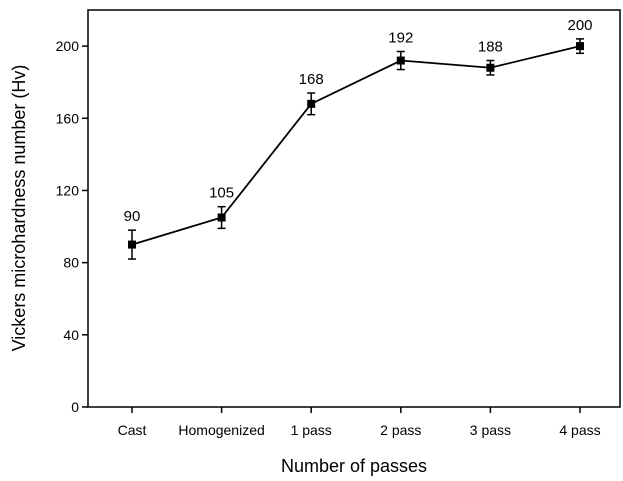  Describe the element at coordinates (579, 430) in the screenshot. I see `x-tick-label: 4 pass` at that location.